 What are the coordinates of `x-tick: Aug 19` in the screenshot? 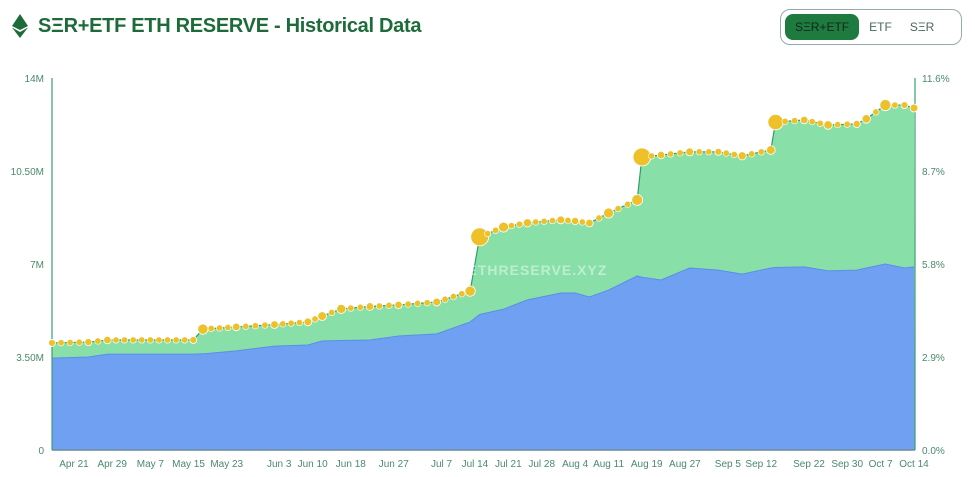 It's located at (647, 464).